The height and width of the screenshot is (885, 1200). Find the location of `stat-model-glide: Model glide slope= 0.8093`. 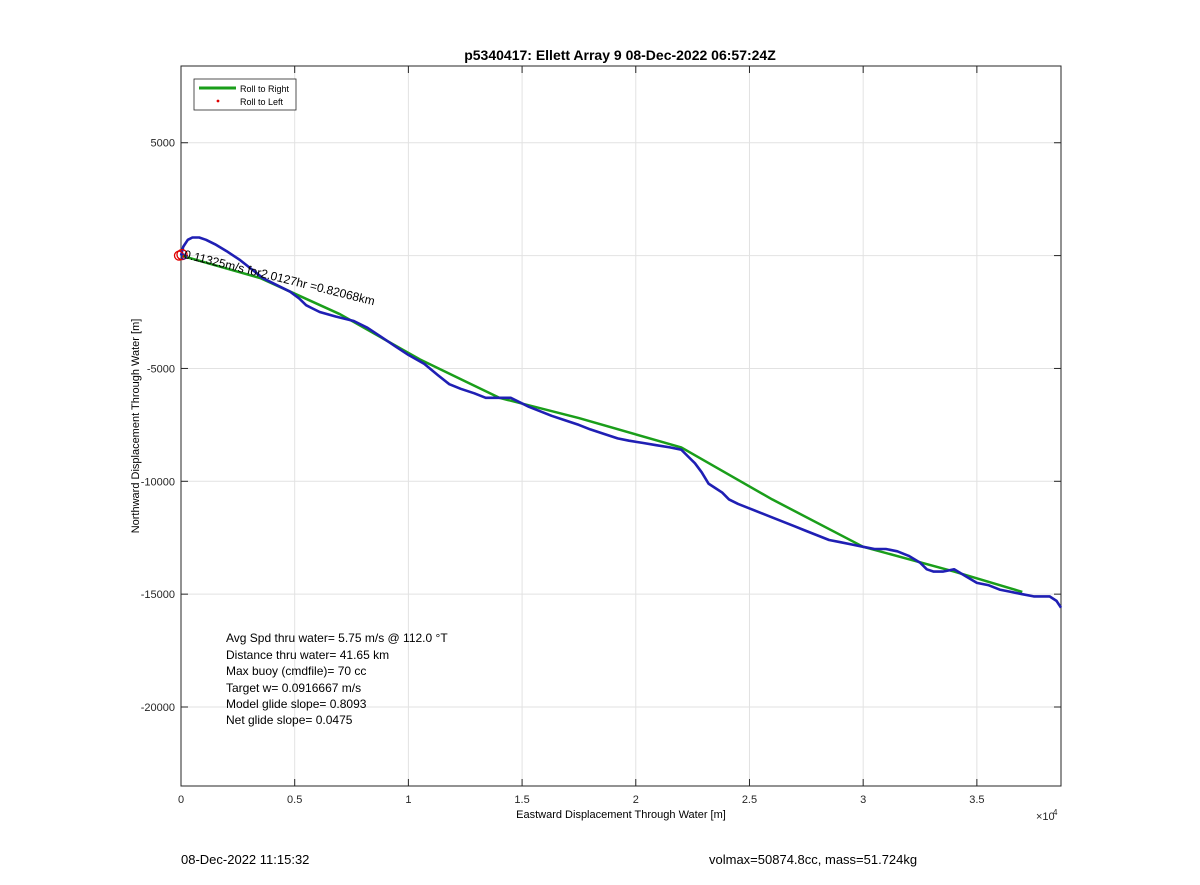

stat-model-glide: Model glide slope= 0.8093 is located at coordinates (296, 704).